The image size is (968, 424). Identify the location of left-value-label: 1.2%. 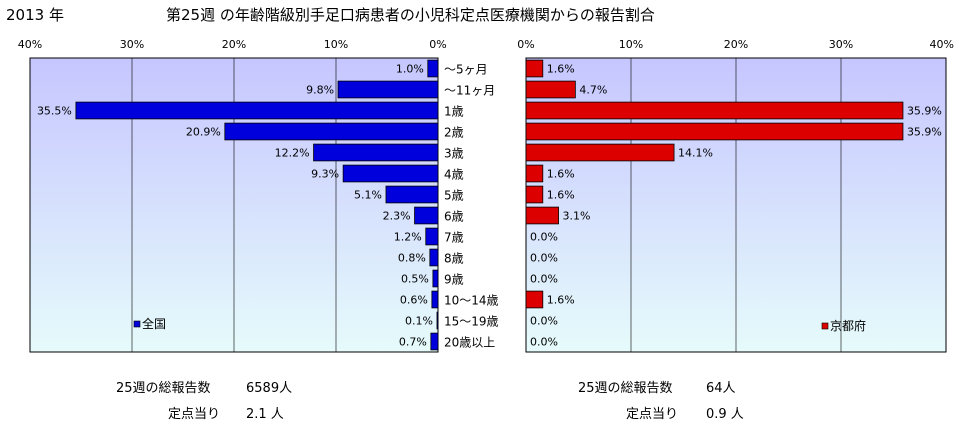
(408, 237).